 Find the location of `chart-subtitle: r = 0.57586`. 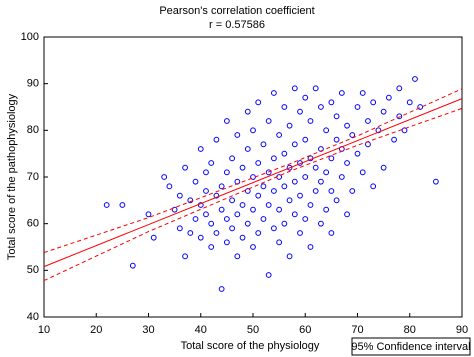

chart-subtitle: r = 0.57586 is located at coordinates (237, 25).